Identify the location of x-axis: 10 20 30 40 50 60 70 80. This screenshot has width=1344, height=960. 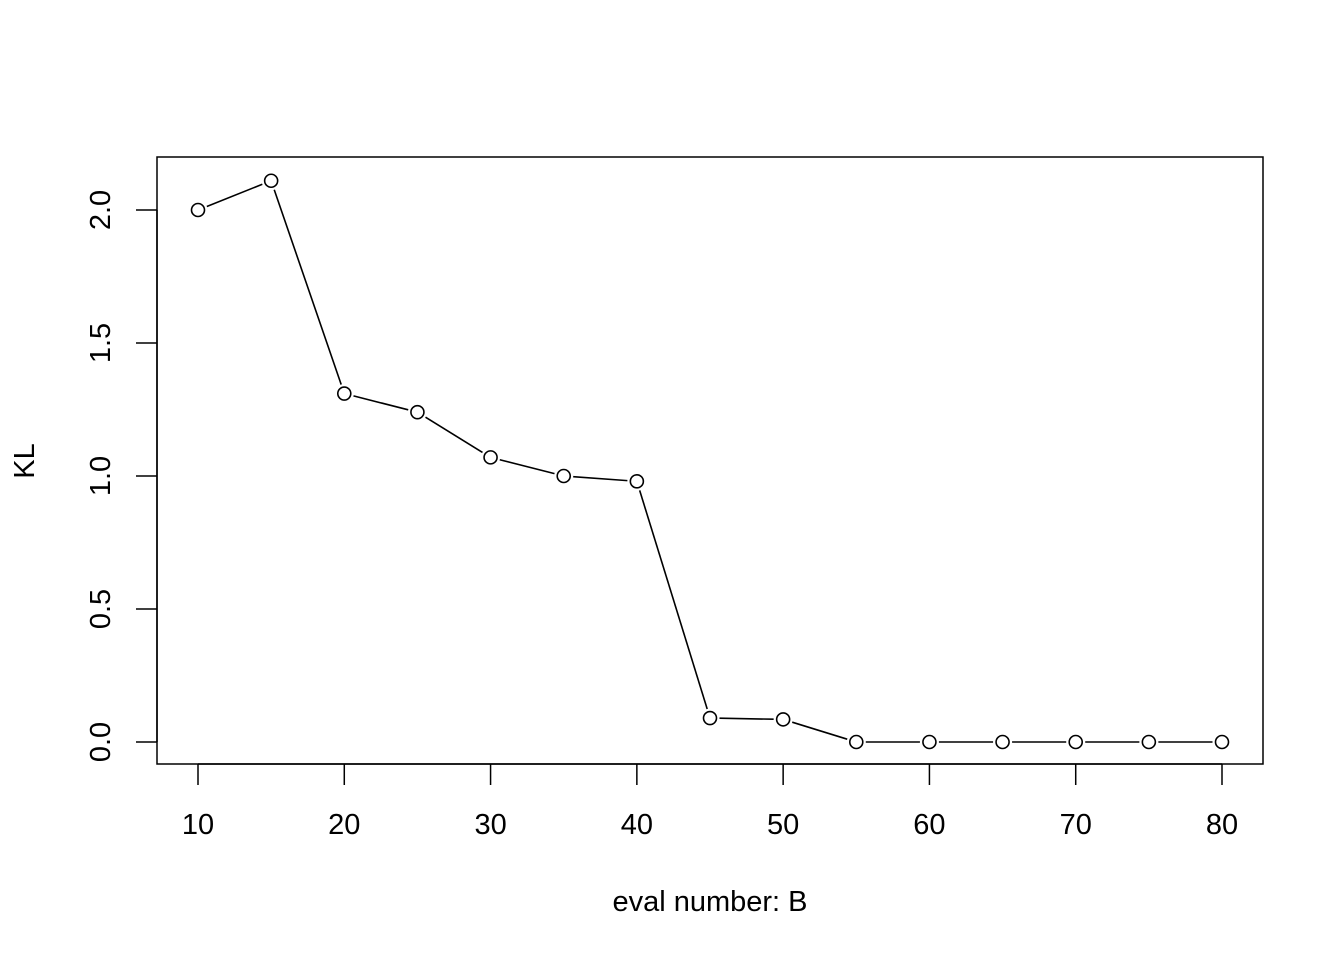
(710, 802).